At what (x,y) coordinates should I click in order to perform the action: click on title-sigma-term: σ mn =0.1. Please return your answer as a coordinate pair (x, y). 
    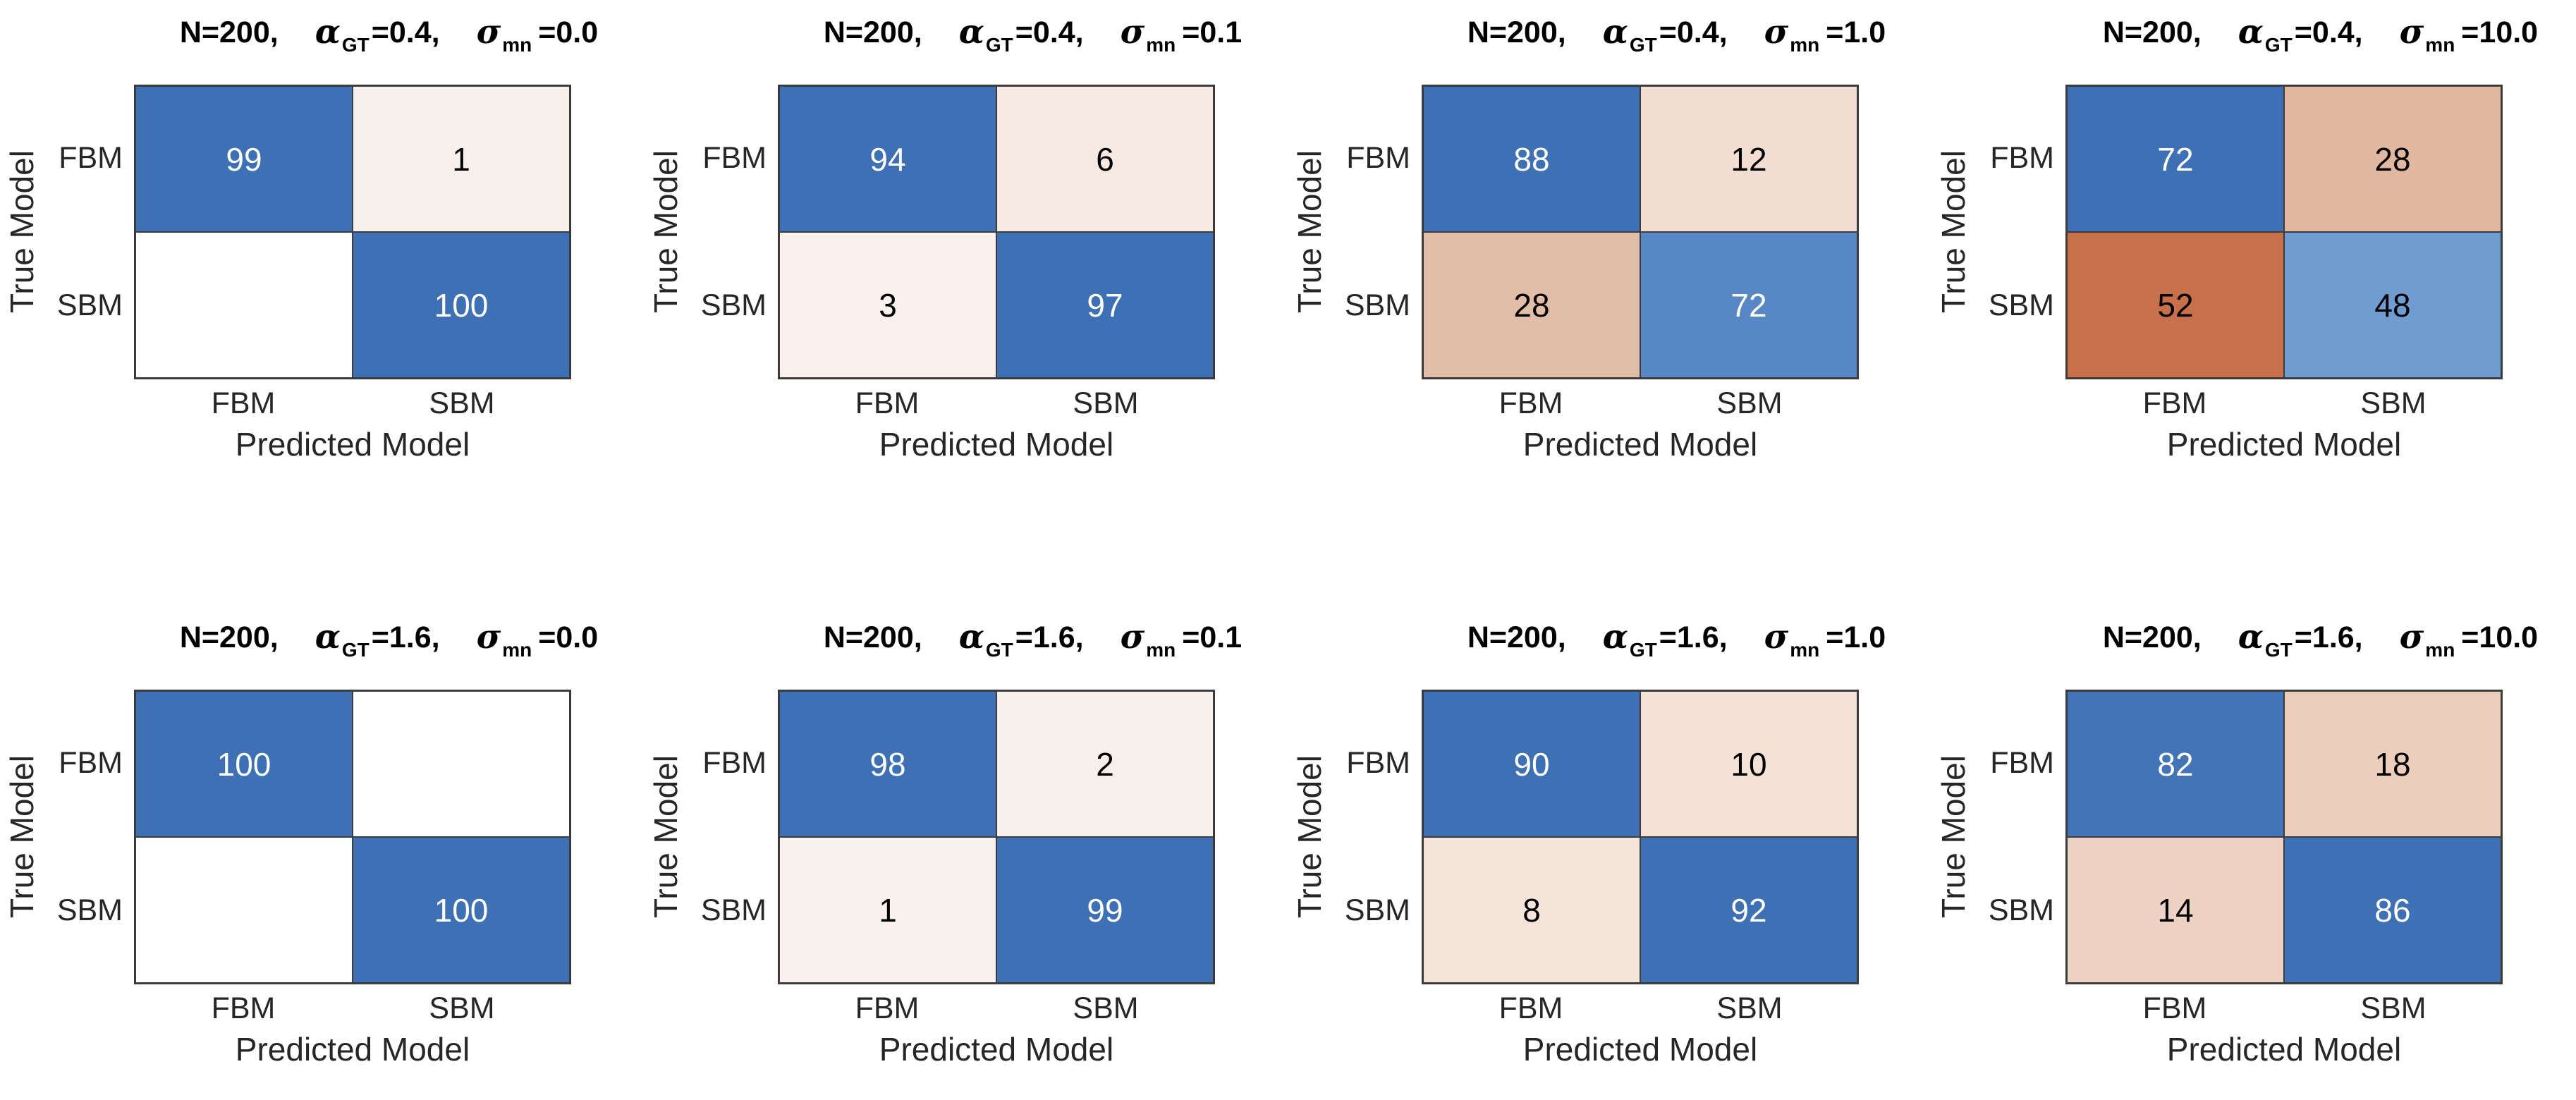
    Looking at the image, I should click on (1182, 639).